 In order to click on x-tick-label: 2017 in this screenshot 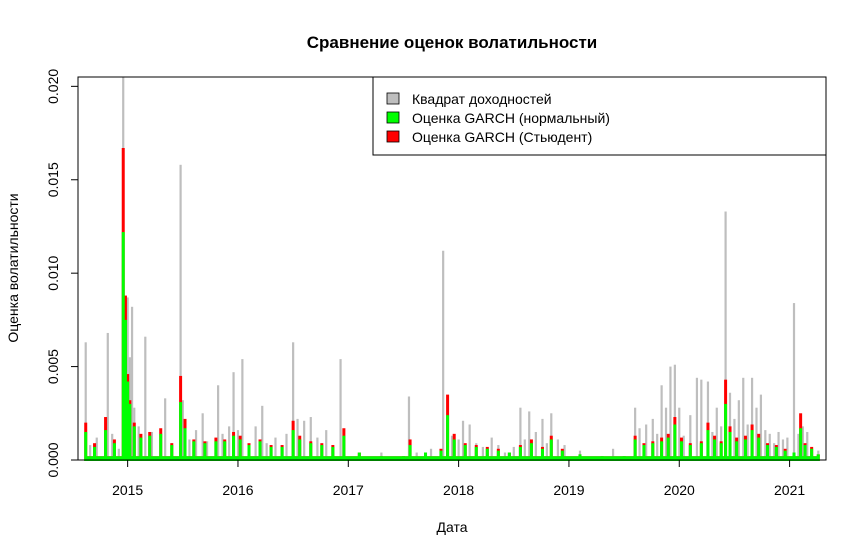, I will do `click(348, 490)`.